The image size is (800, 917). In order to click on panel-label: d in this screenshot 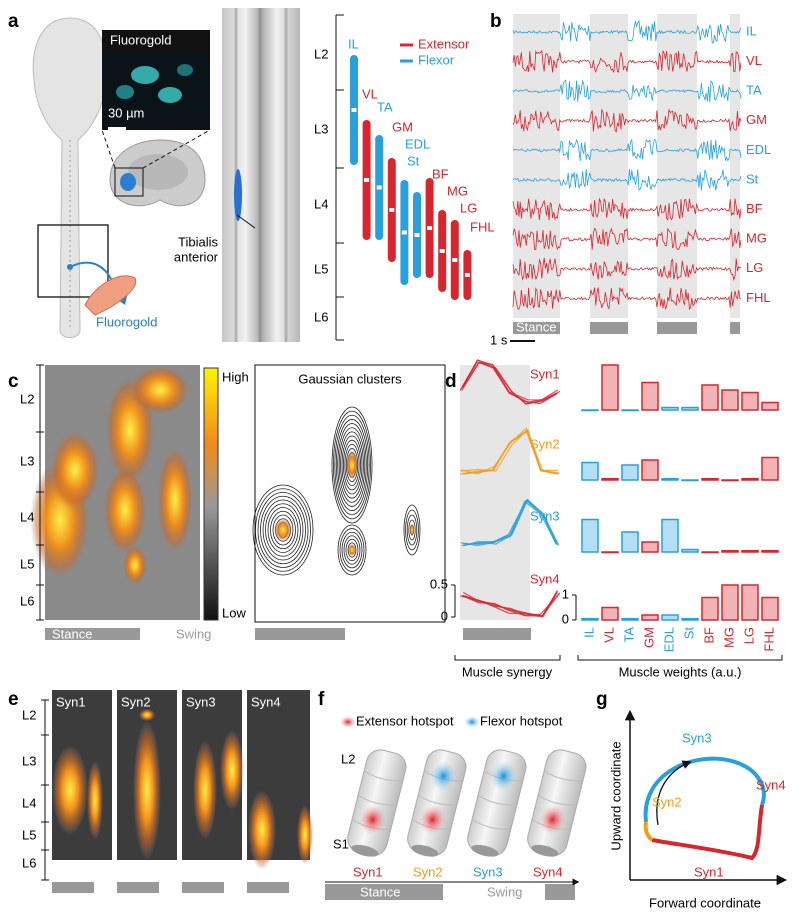, I will do `click(451, 381)`.